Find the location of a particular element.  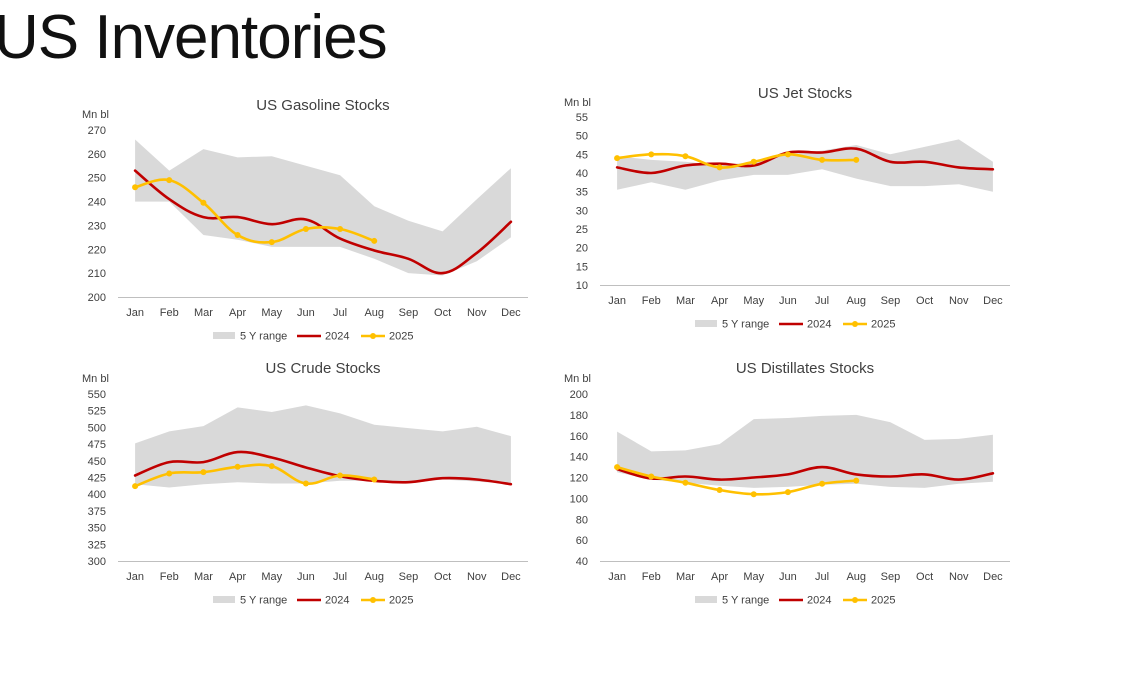

y-tick-label: 210 is located at coordinates (97, 274).